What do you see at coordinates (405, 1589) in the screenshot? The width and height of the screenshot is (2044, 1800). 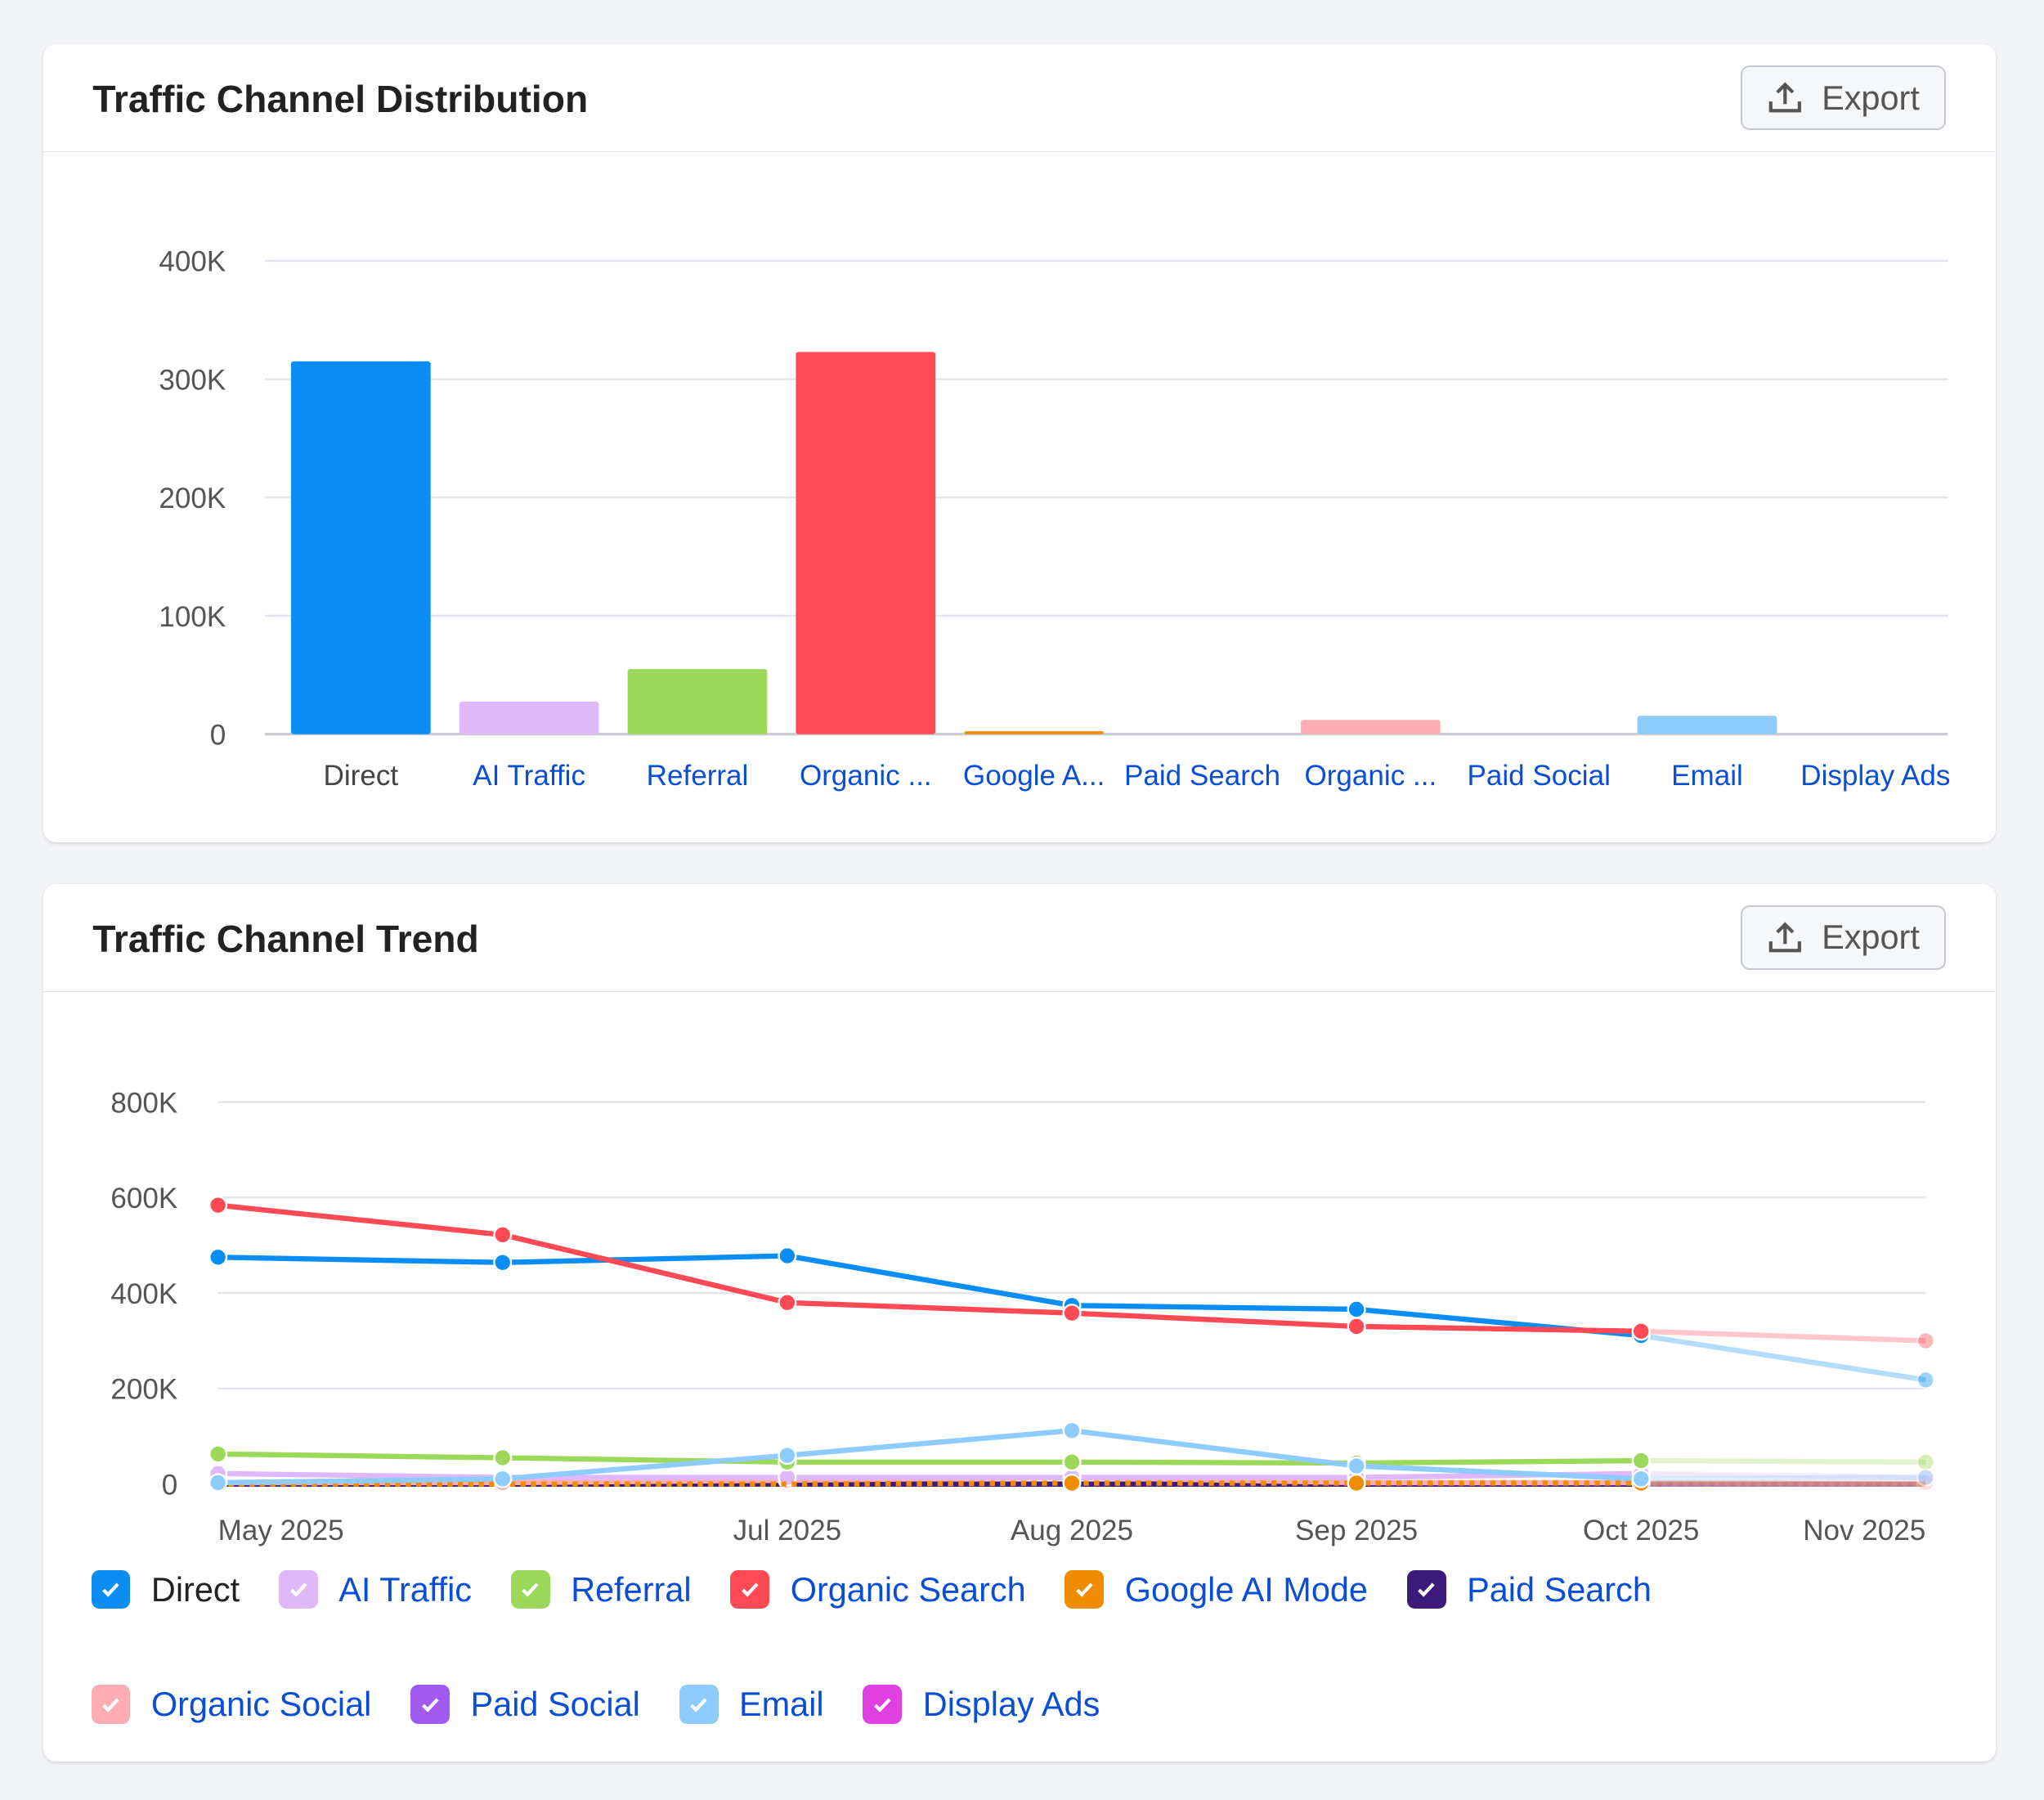 I see `legend-label: AI Traffic` at bounding box center [405, 1589].